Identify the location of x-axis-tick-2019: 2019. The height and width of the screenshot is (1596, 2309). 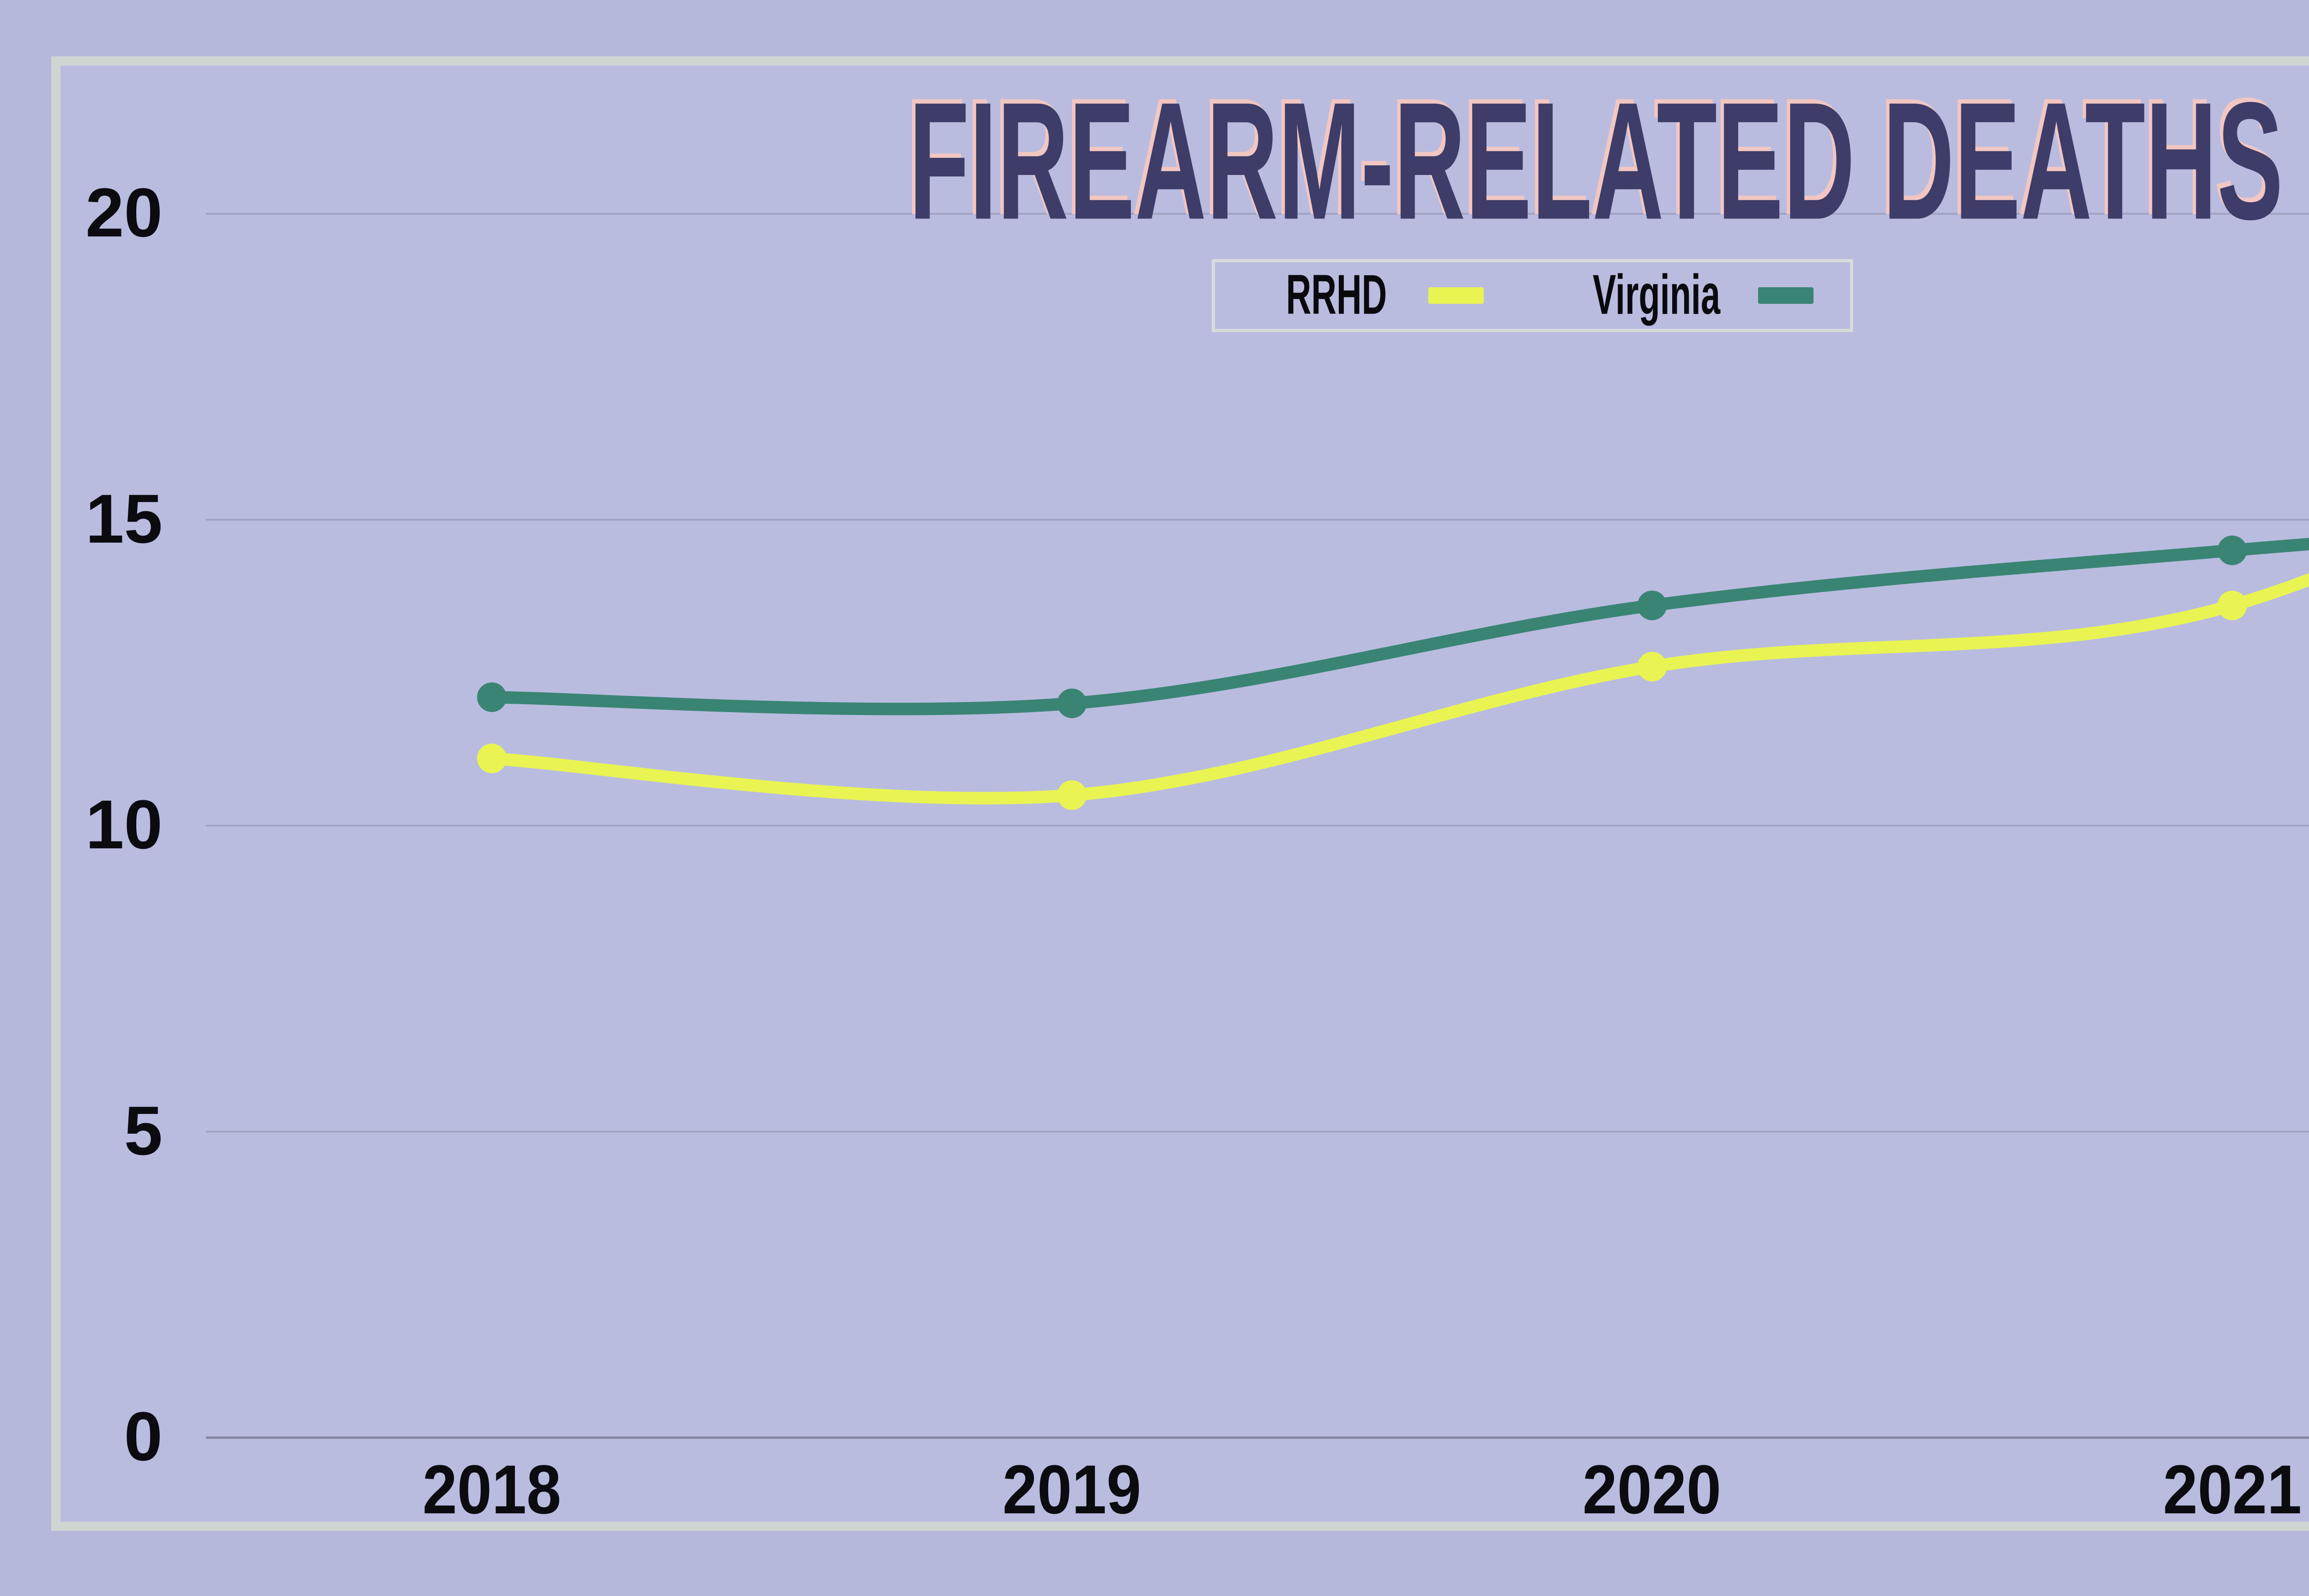
(1072, 1489).